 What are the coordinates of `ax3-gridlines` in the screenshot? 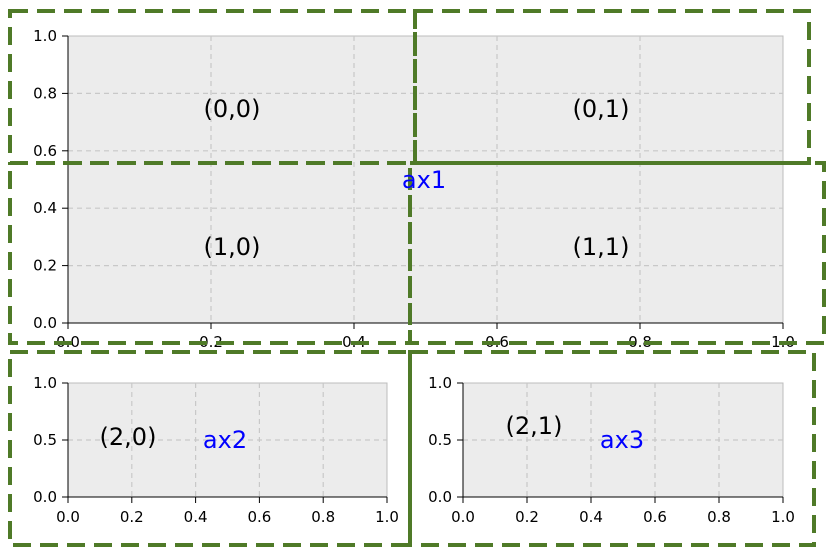 It's located at (623, 440).